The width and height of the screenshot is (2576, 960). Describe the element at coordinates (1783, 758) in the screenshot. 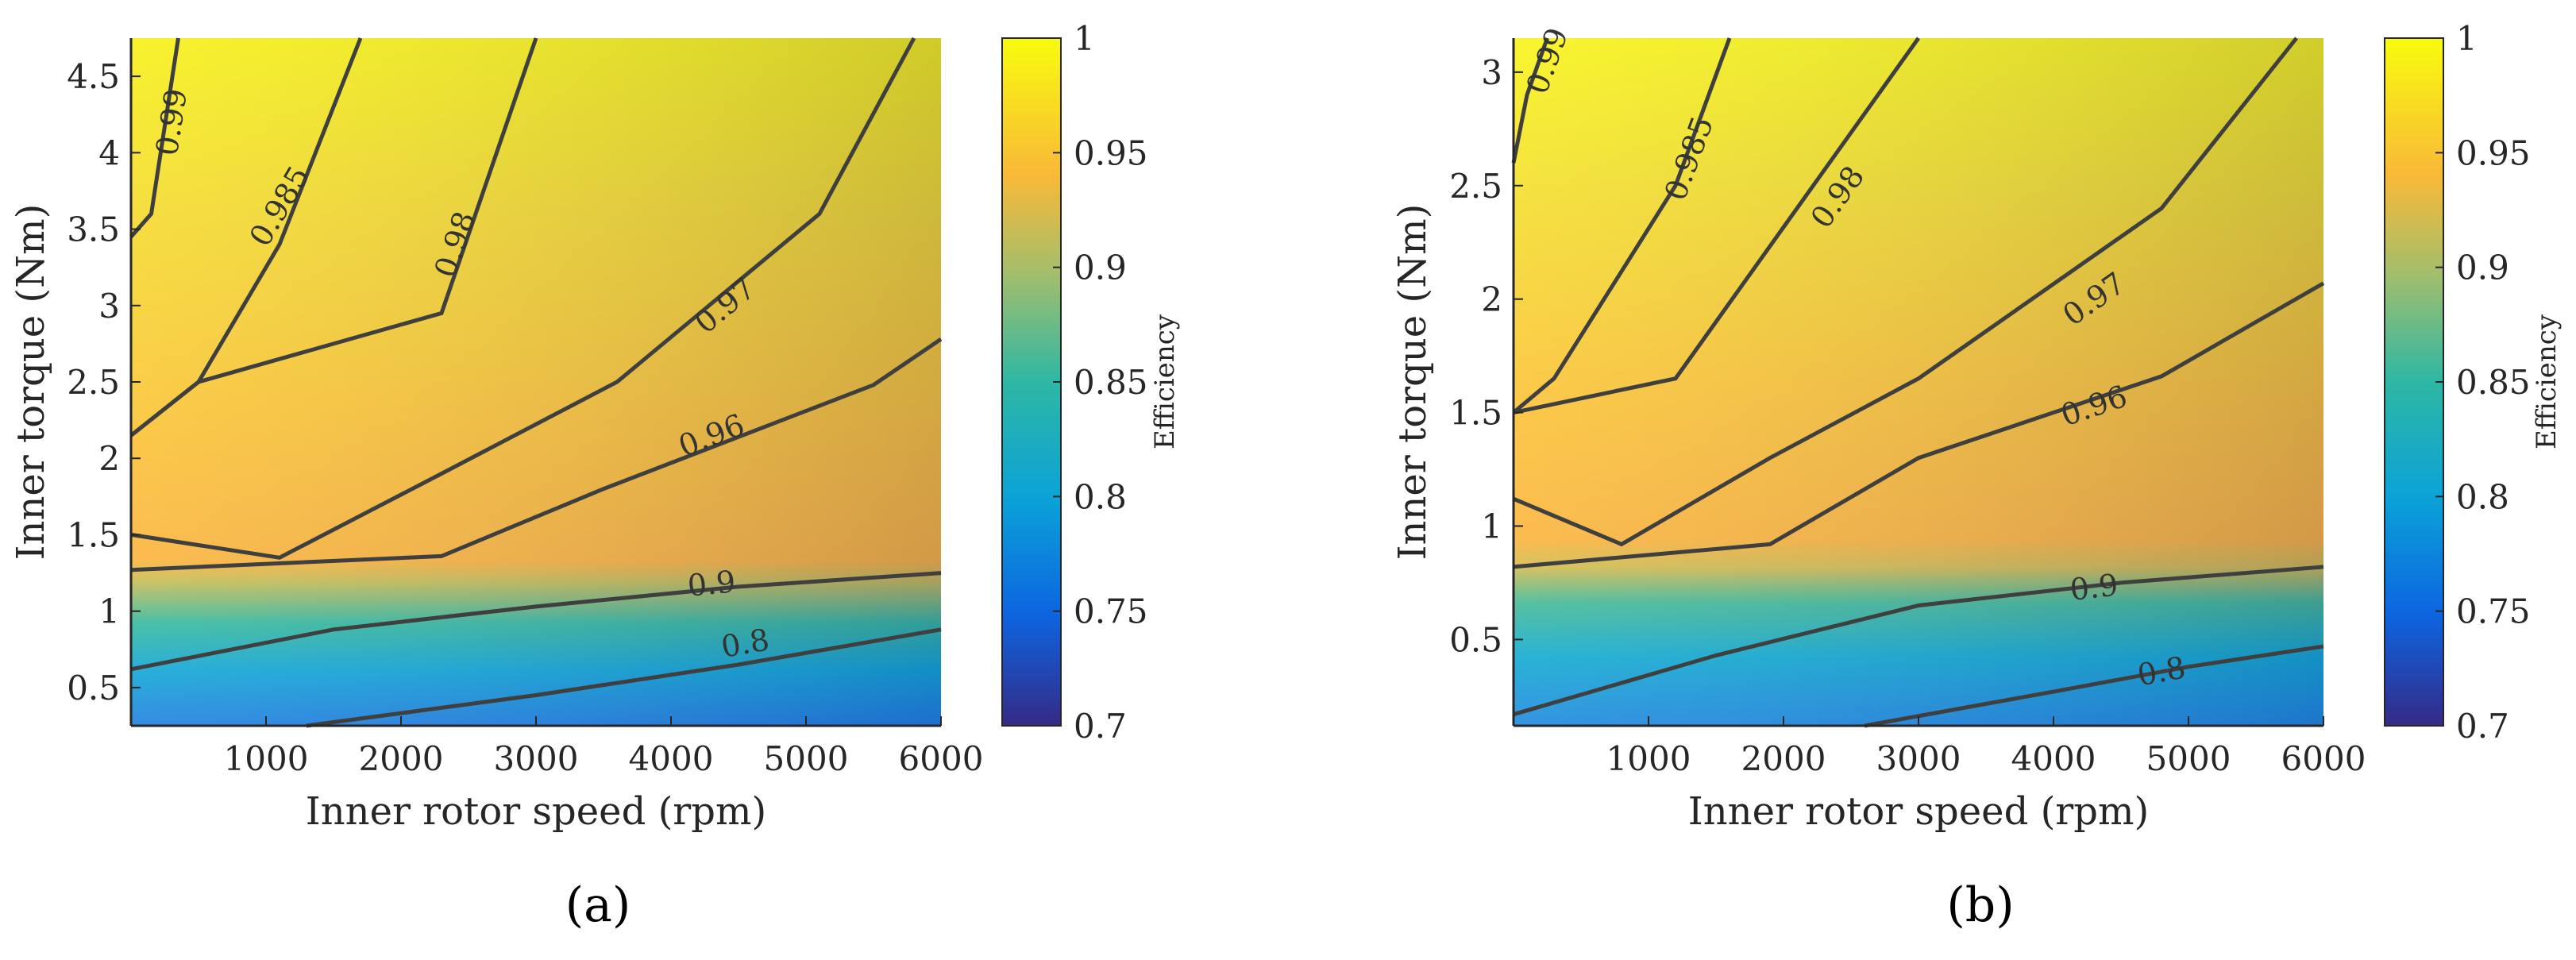

I see `x-tick-label-b-1: 2000` at that location.